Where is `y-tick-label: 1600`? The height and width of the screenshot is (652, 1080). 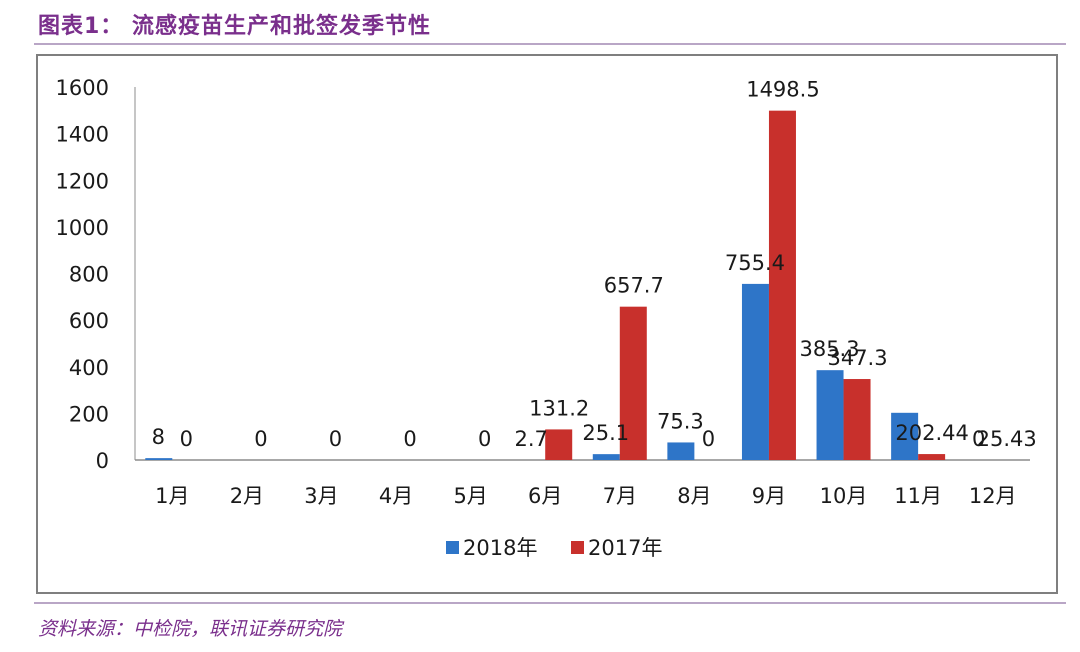 y-tick-label: 1600 is located at coordinates (82, 88).